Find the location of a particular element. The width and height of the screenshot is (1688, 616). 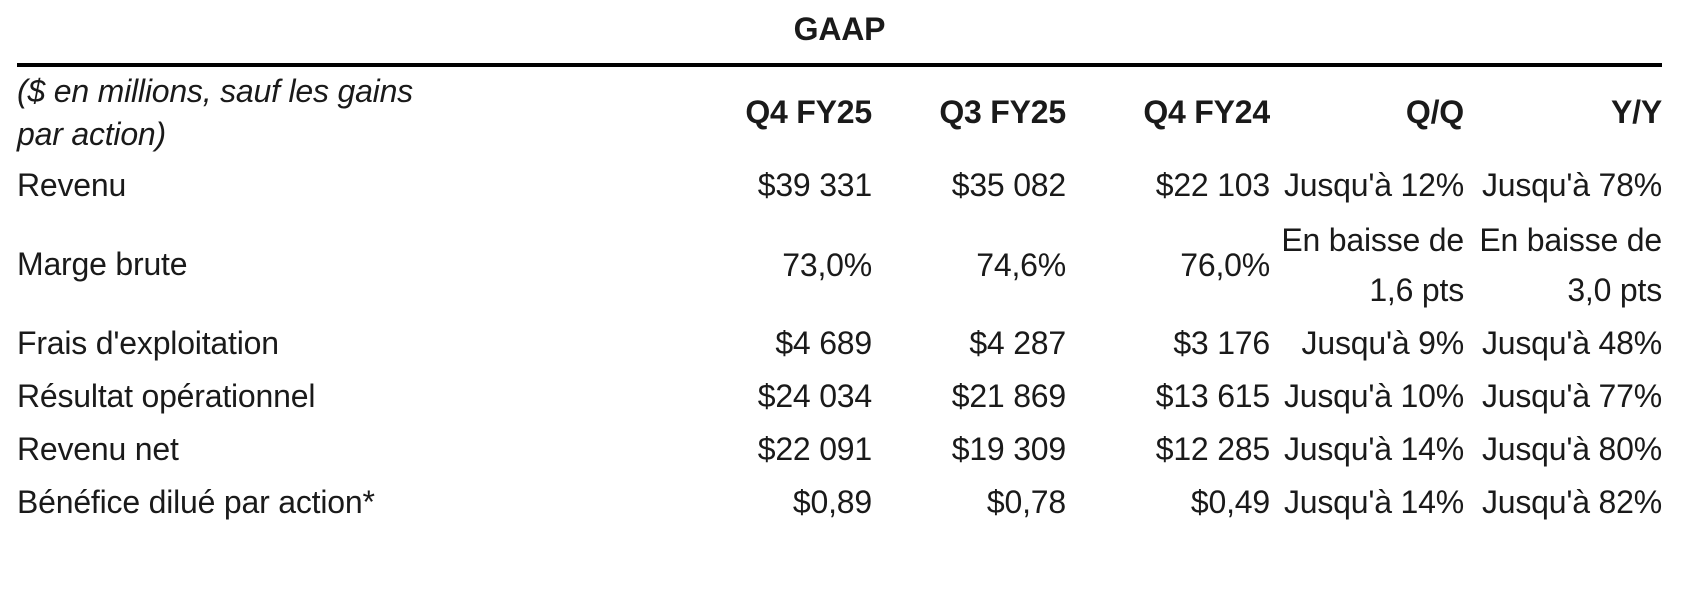

row-label: Bénéfice dilué par action* is located at coordinates (196, 501).